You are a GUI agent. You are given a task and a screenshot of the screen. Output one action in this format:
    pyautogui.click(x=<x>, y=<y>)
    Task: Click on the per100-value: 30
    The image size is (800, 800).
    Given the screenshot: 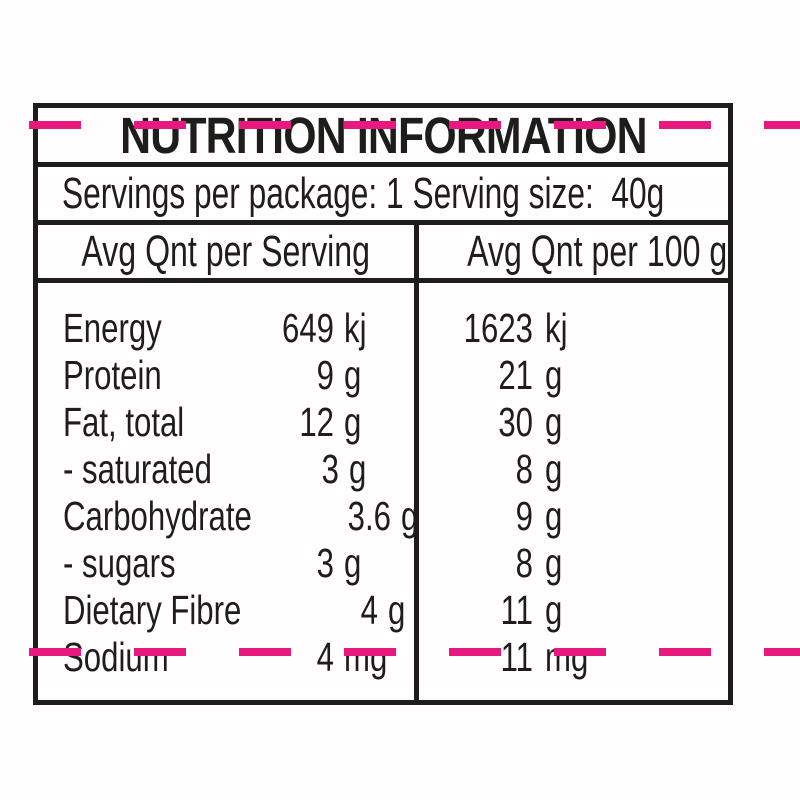 What is the action you would take?
    pyautogui.click(x=515, y=422)
    